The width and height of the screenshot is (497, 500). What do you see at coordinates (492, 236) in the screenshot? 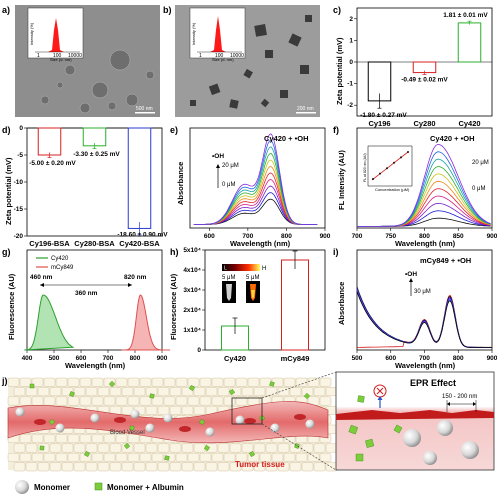
I see `x-tick-label: 900` at bounding box center [492, 236].